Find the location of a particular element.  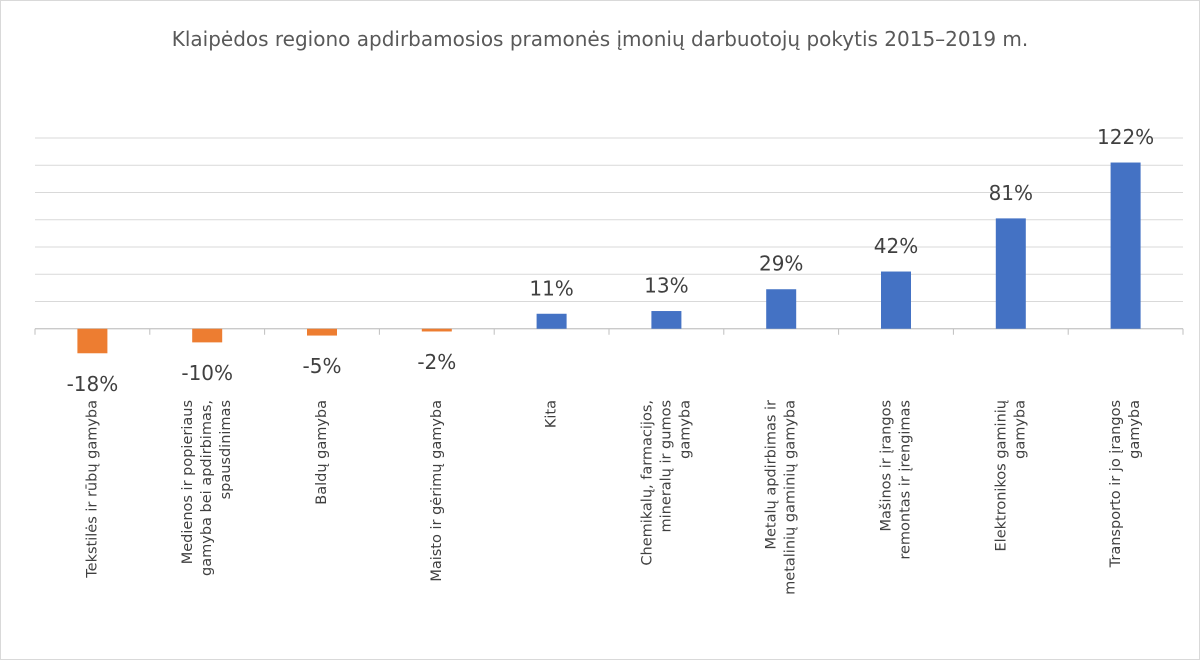

value-label: -2% is located at coordinates (436, 362).